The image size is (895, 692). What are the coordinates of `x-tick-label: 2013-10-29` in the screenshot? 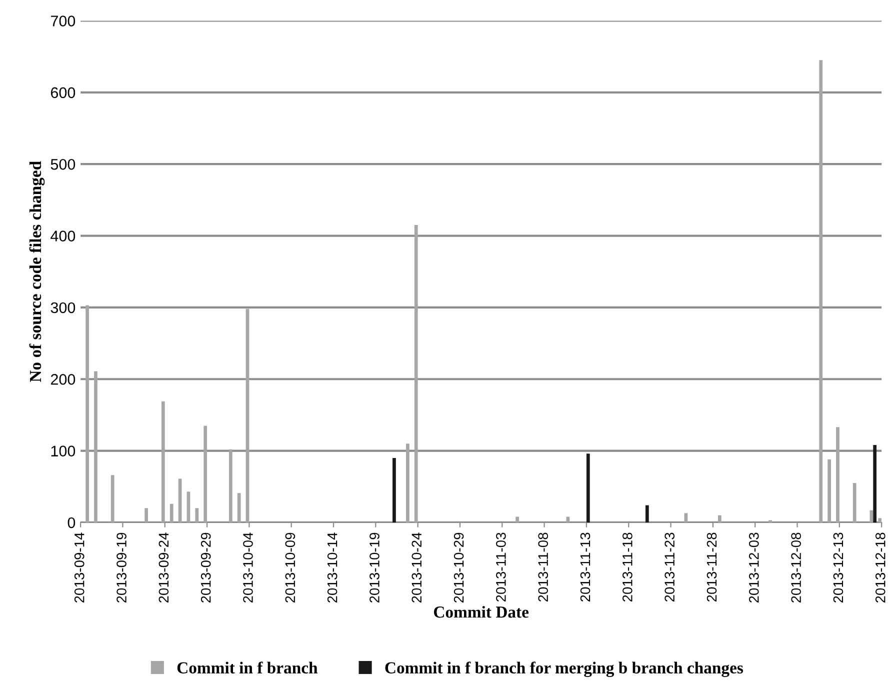 It's located at (459, 567).